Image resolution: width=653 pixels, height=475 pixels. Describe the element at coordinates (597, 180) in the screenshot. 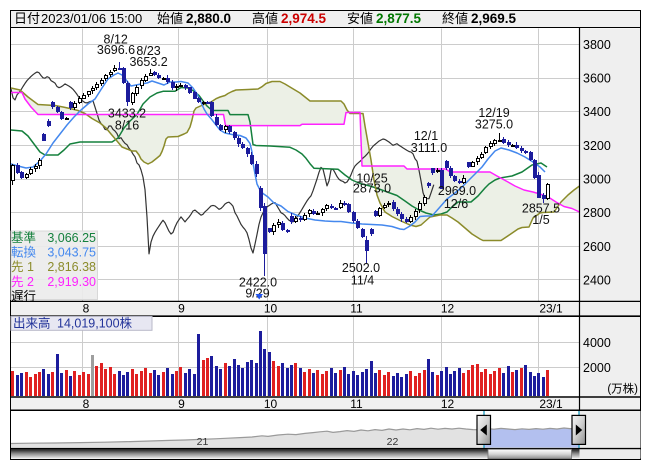

I see `svg-text: 3000` at that location.